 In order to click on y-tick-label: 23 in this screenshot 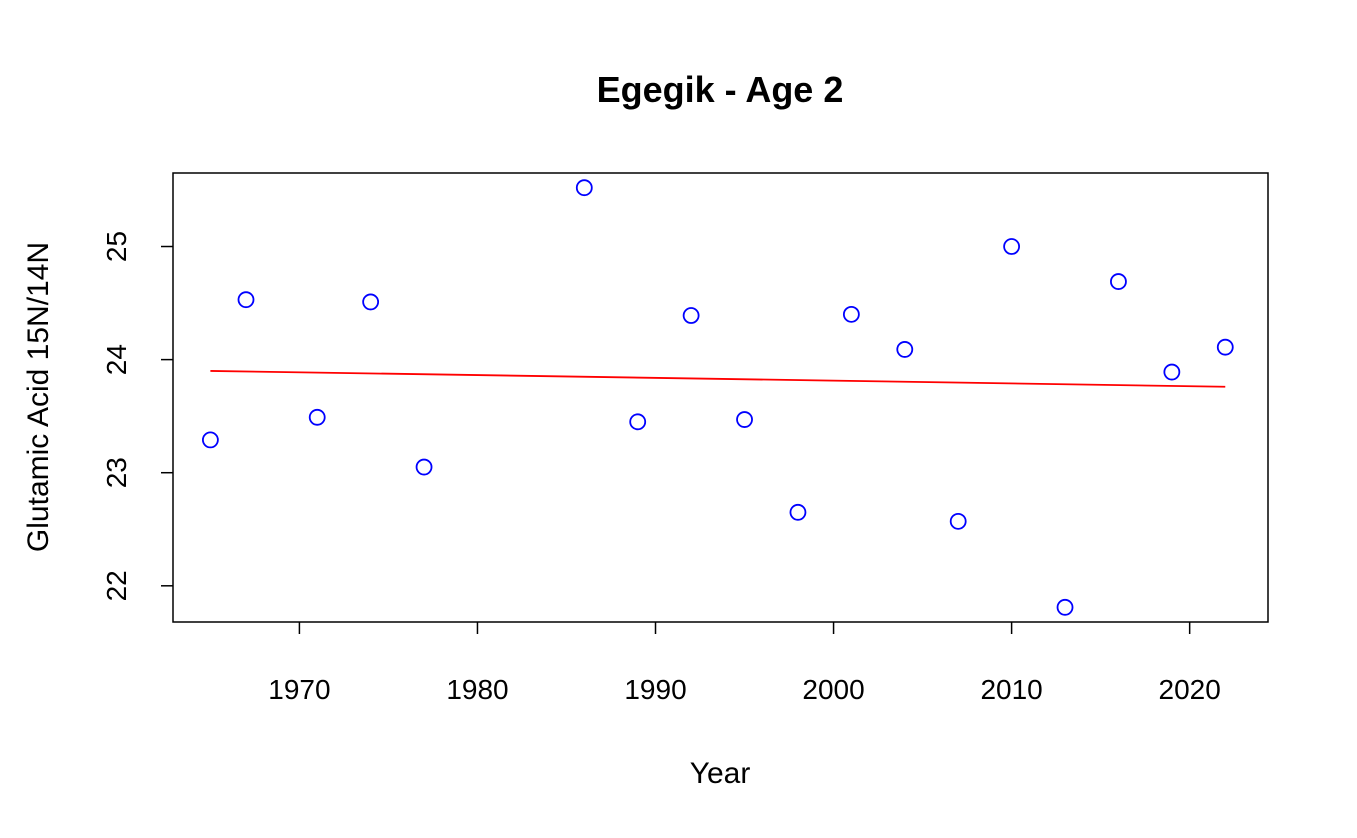, I will do `click(116, 472)`.